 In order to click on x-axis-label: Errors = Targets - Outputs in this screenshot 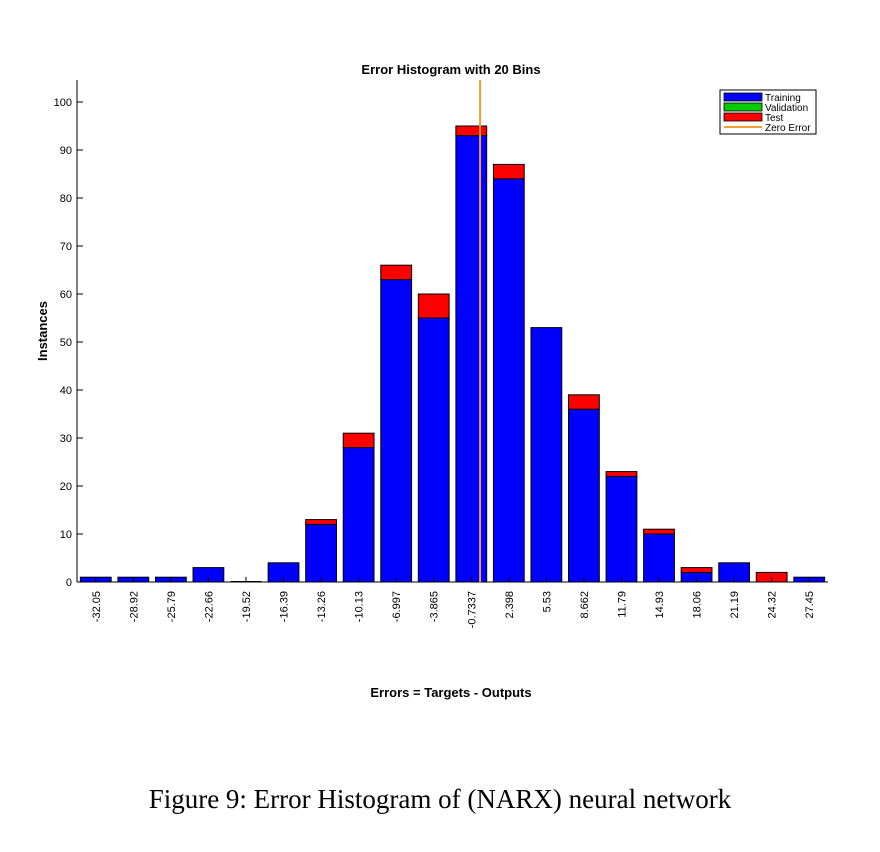, I will do `click(450, 692)`.